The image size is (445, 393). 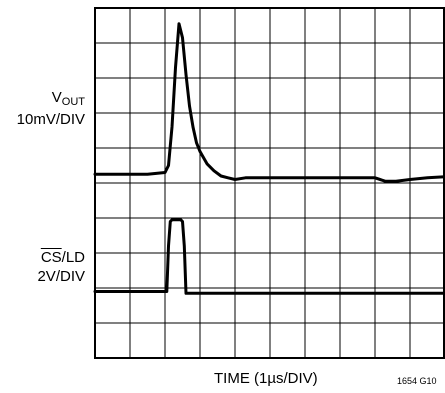 What do you see at coordinates (56, 97) in the screenshot?
I see `vout-label-prefix: V` at bounding box center [56, 97].